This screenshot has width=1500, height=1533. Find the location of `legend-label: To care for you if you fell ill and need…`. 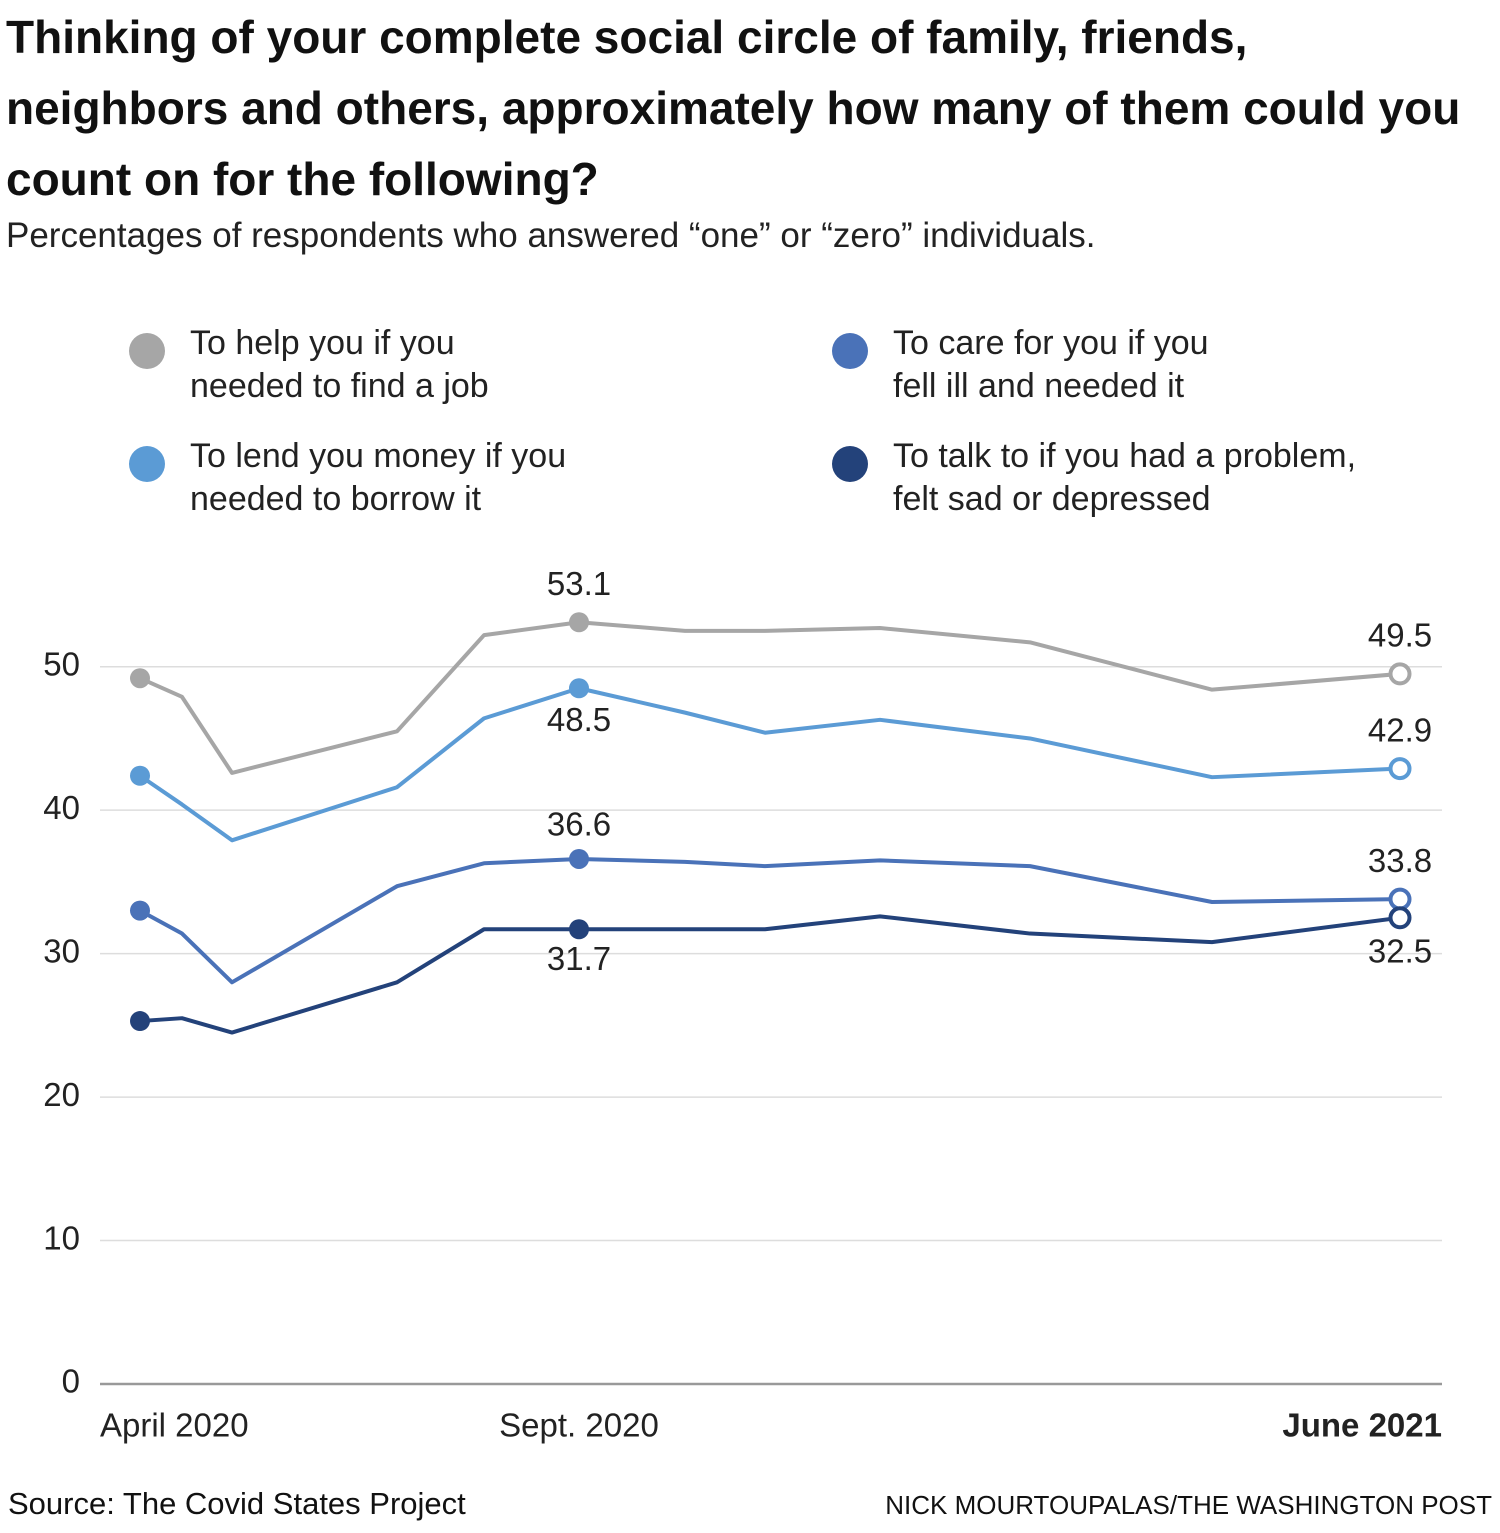

legend-label: To care for you if you fell ill and need… is located at coordinates (1051, 364).